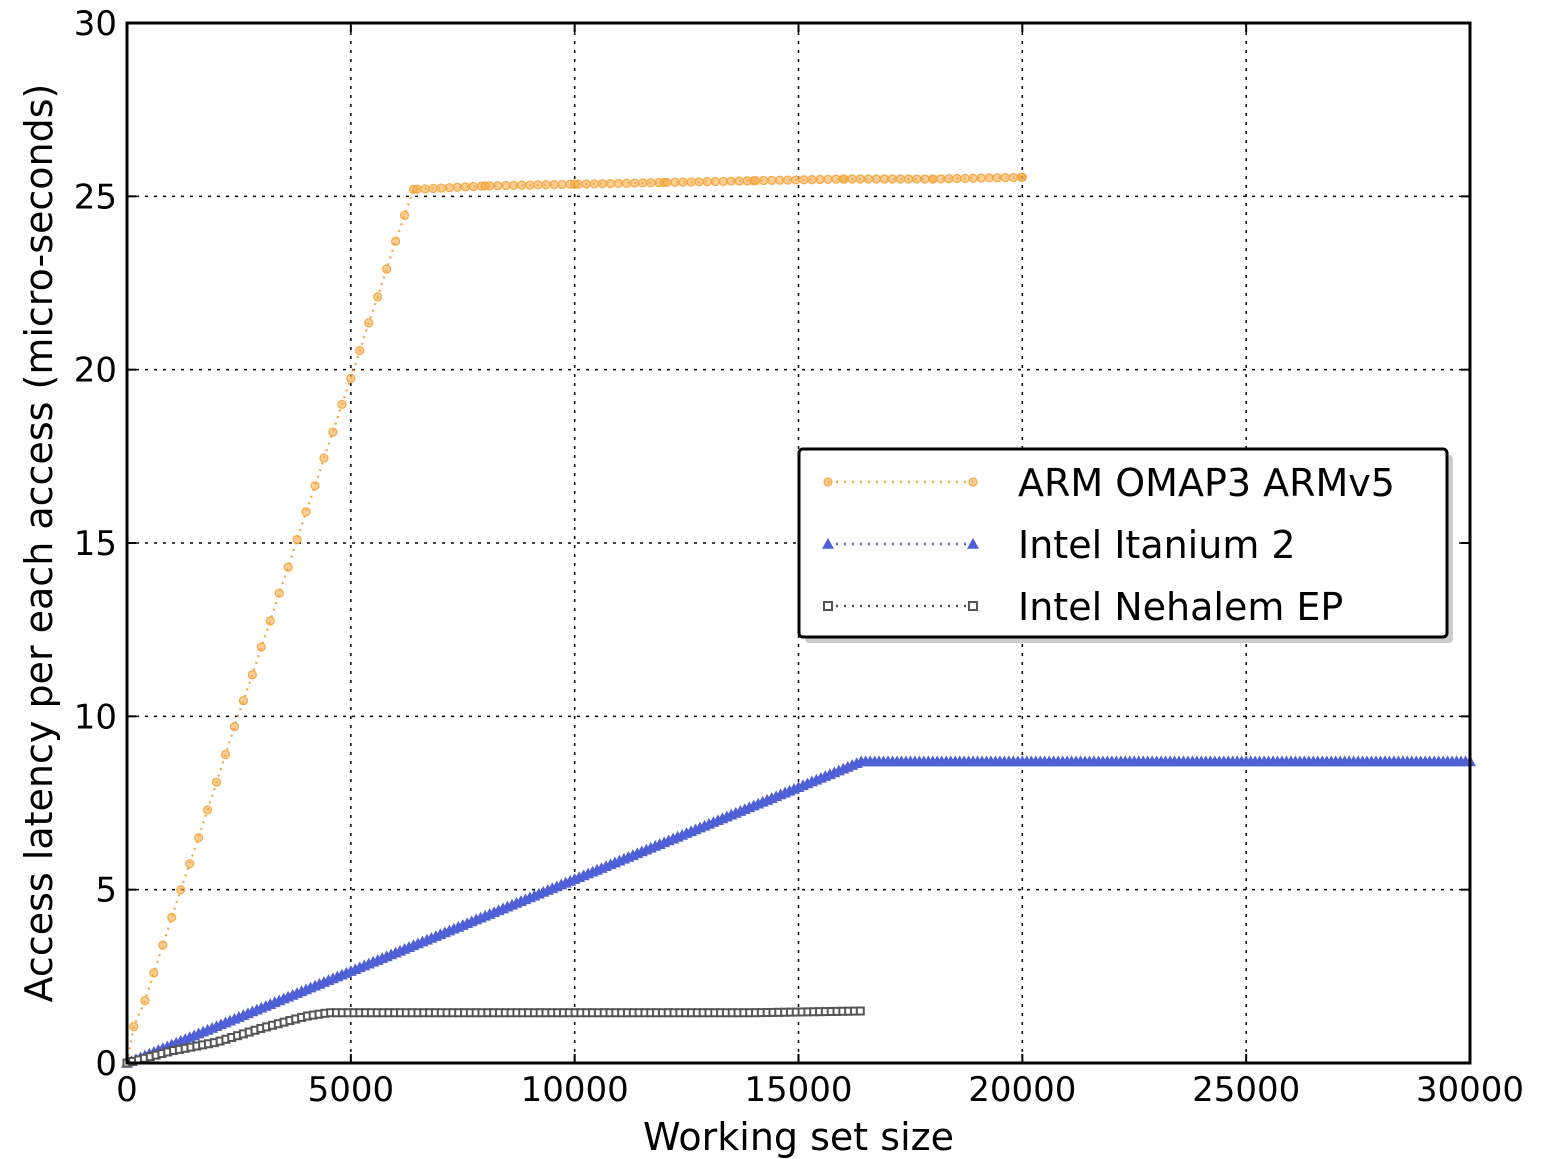 The height and width of the screenshot is (1159, 1547). Describe the element at coordinates (351, 1090) in the screenshot. I see `x-tick-label: 5000` at that location.